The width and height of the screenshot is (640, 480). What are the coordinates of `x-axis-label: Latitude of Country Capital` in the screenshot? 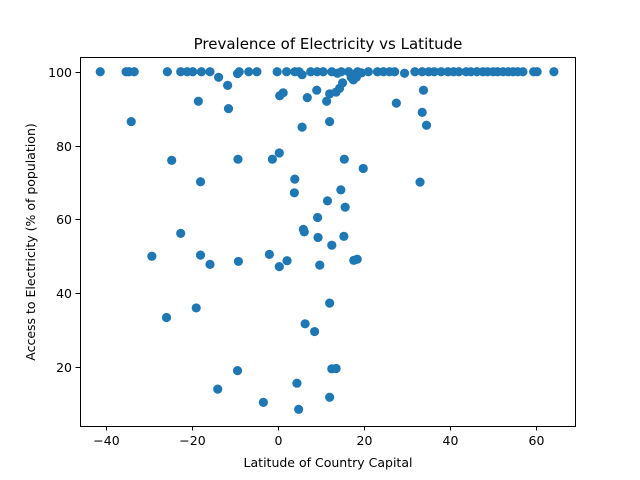 It's located at (328, 462).